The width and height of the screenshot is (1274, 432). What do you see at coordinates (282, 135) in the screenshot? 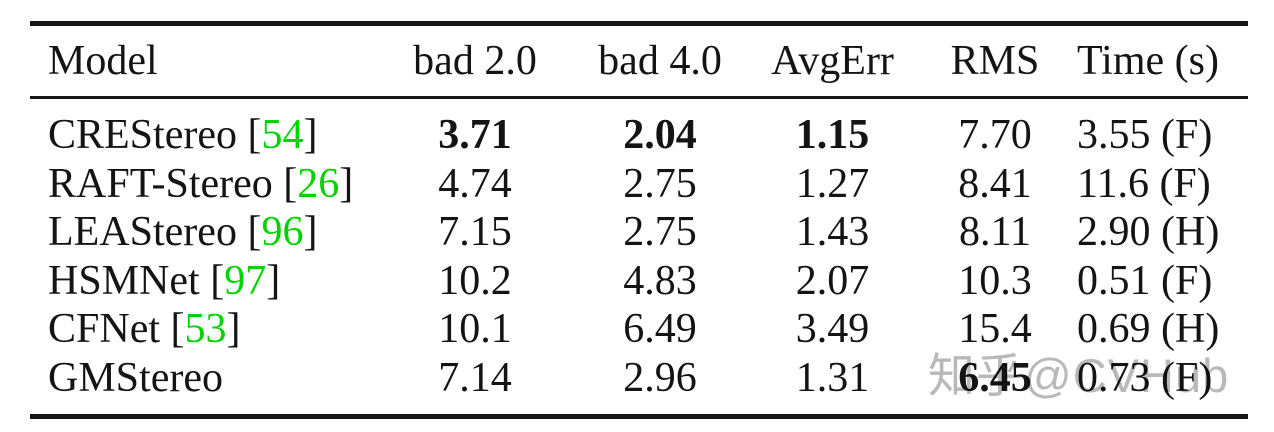
I see `citation-number: 54` at bounding box center [282, 135].